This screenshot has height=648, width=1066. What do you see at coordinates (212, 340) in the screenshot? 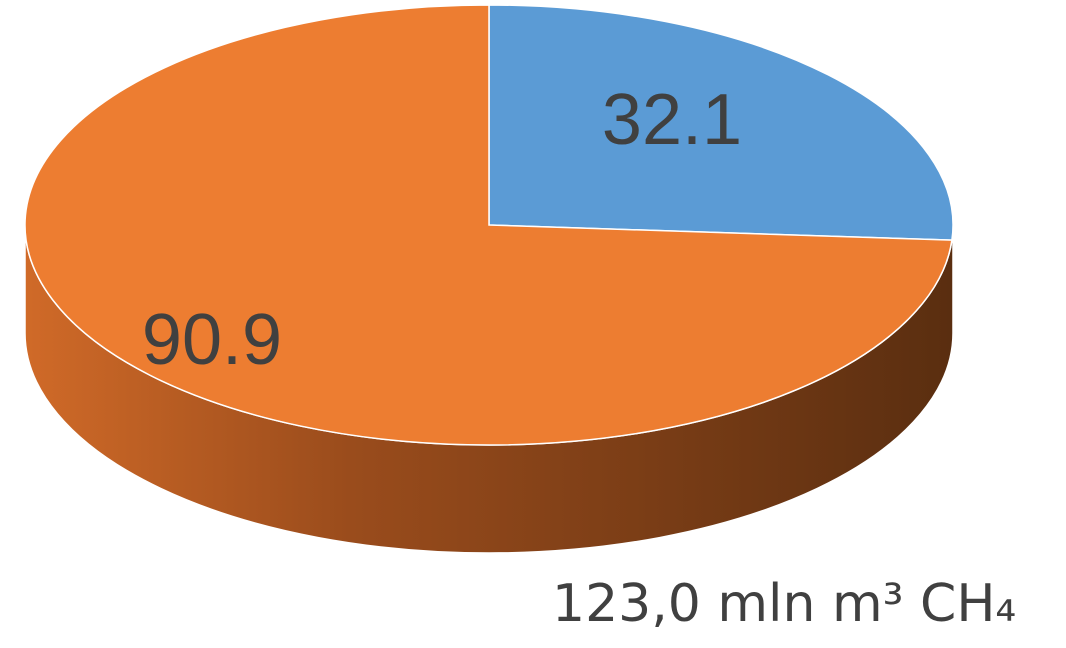
I see `slice-label-1: 90.9` at bounding box center [212, 340].